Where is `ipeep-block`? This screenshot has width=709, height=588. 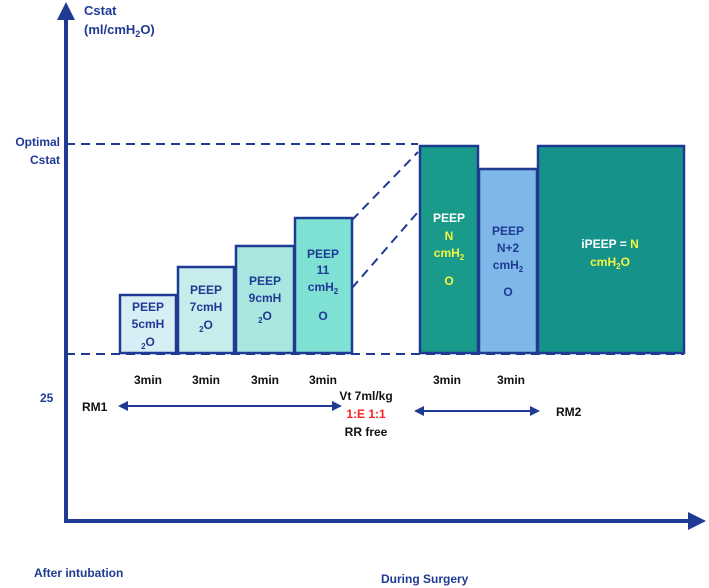 ipeep-block is located at coordinates (611, 249).